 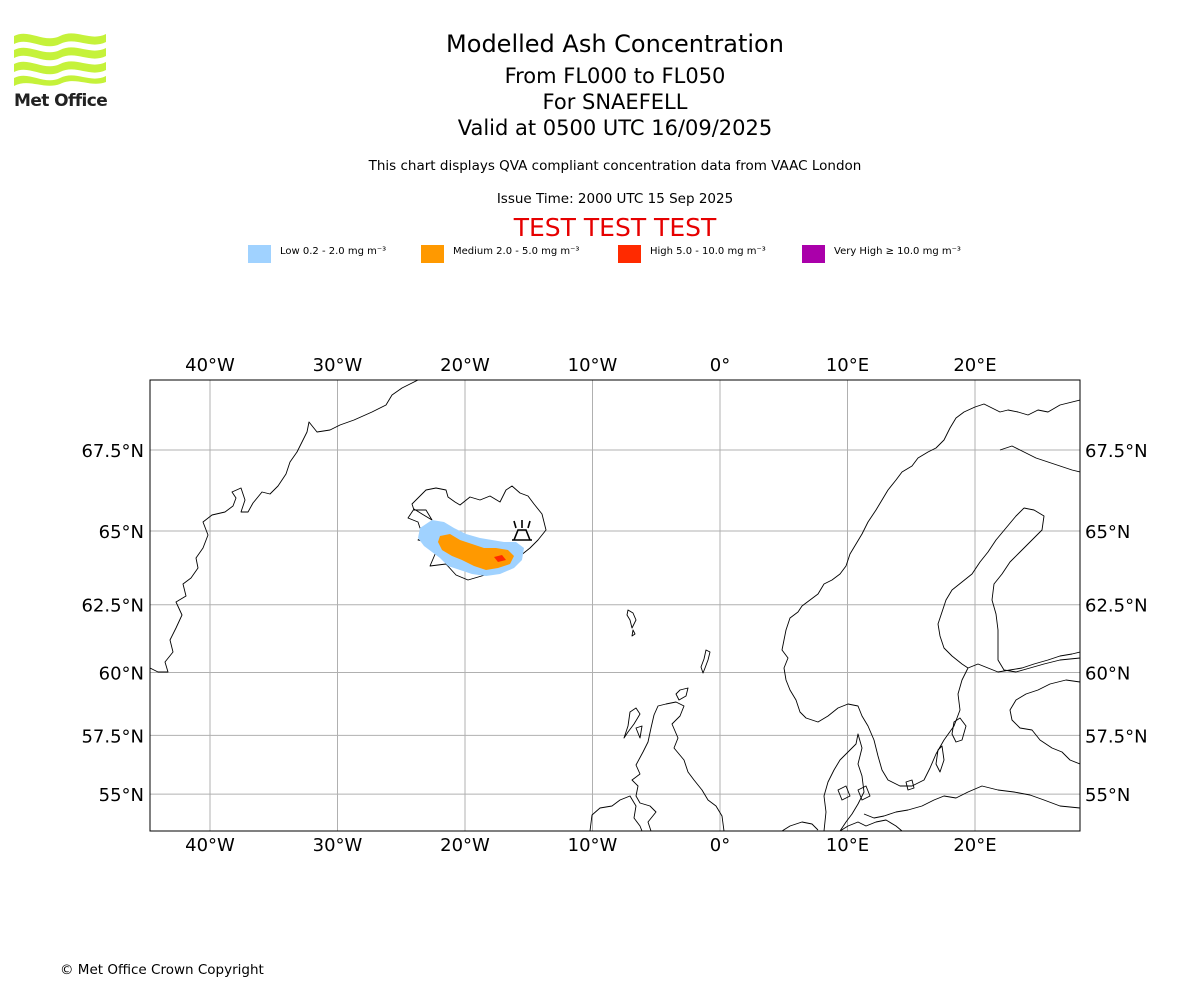 I want to click on legend-swatch-high, so click(x=629, y=254).